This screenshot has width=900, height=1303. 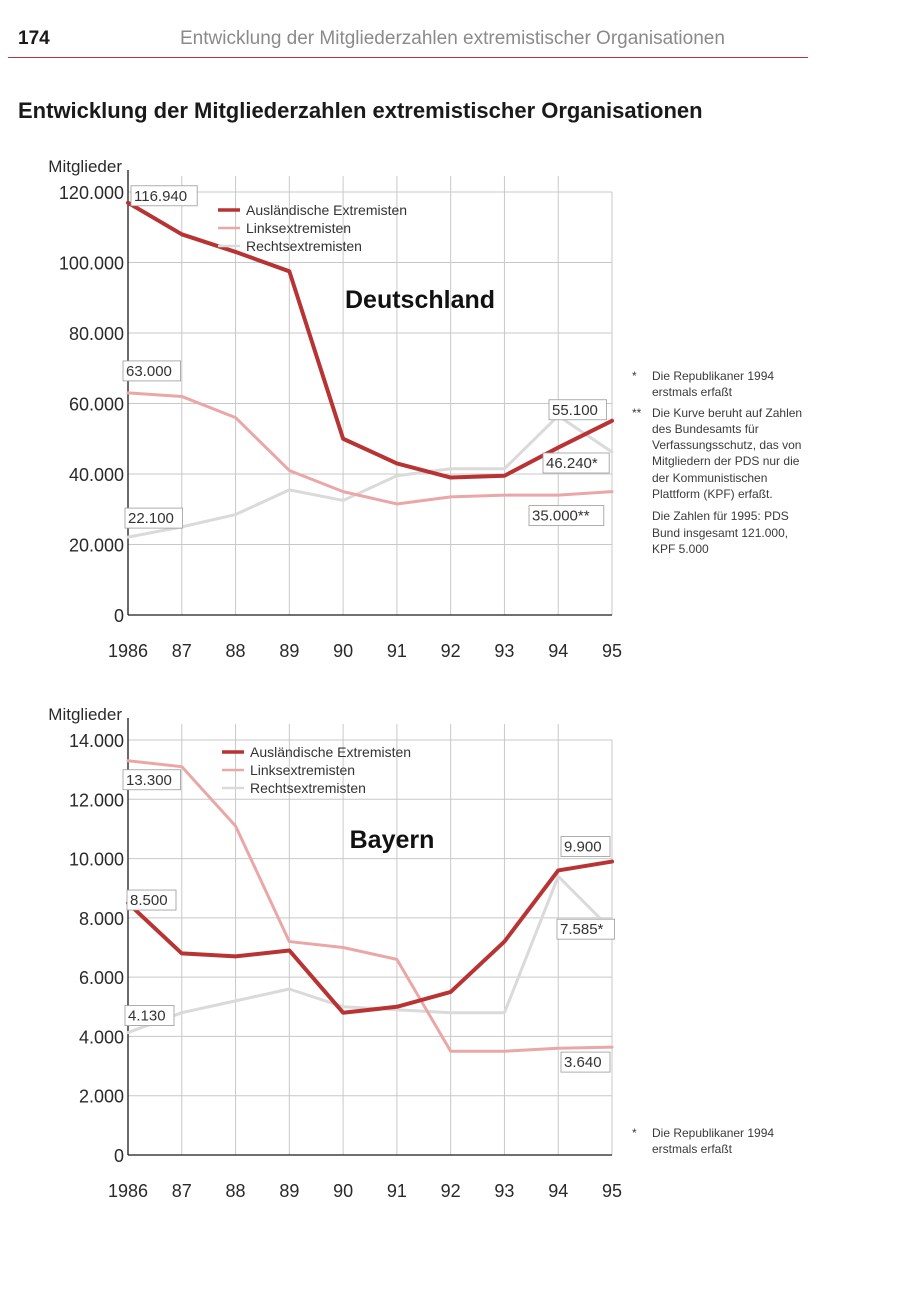 I want to click on de-data-label: 55.100, so click(x=575, y=410).